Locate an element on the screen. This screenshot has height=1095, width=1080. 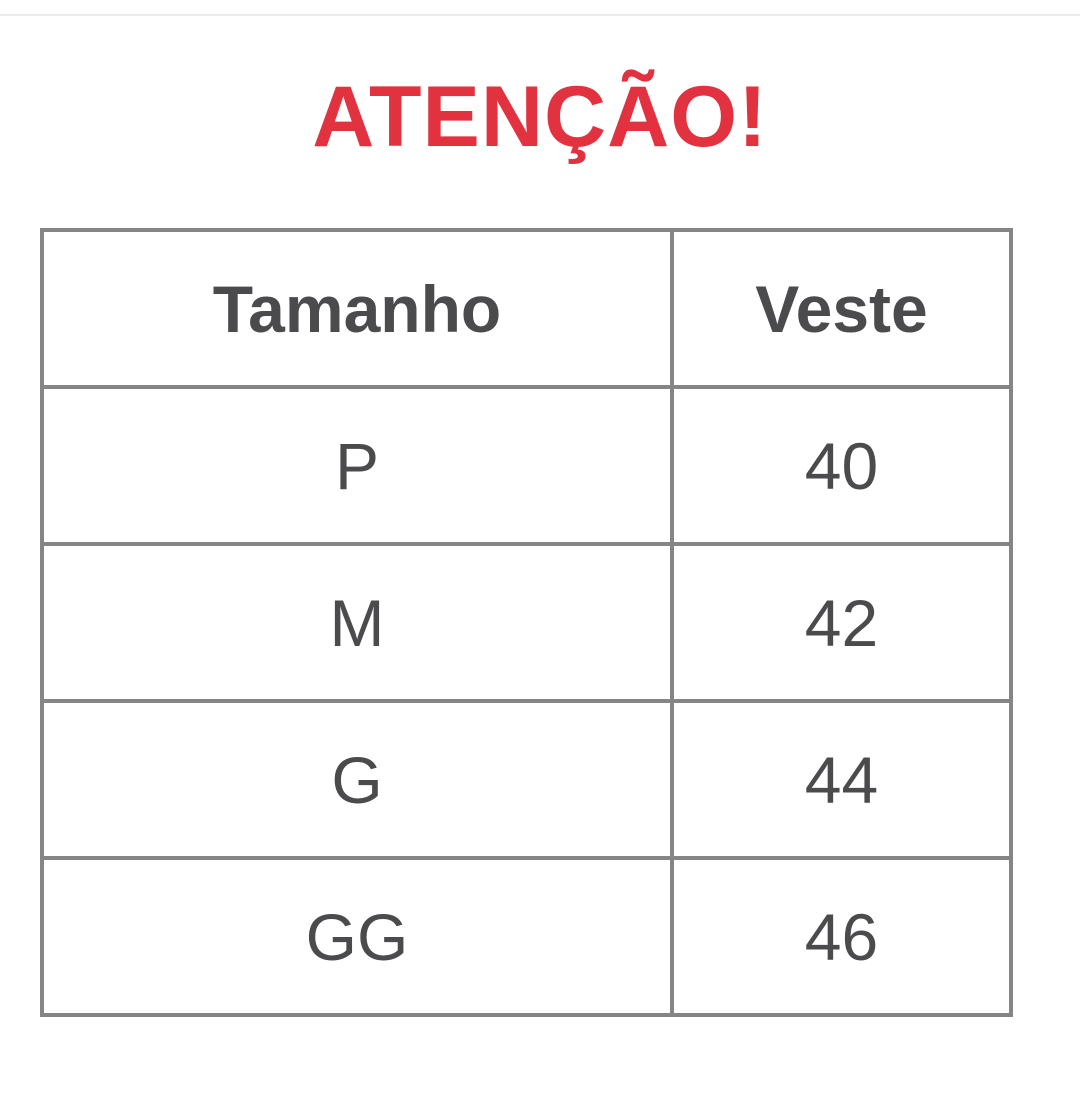
veste-cell: 42 is located at coordinates (841, 622).